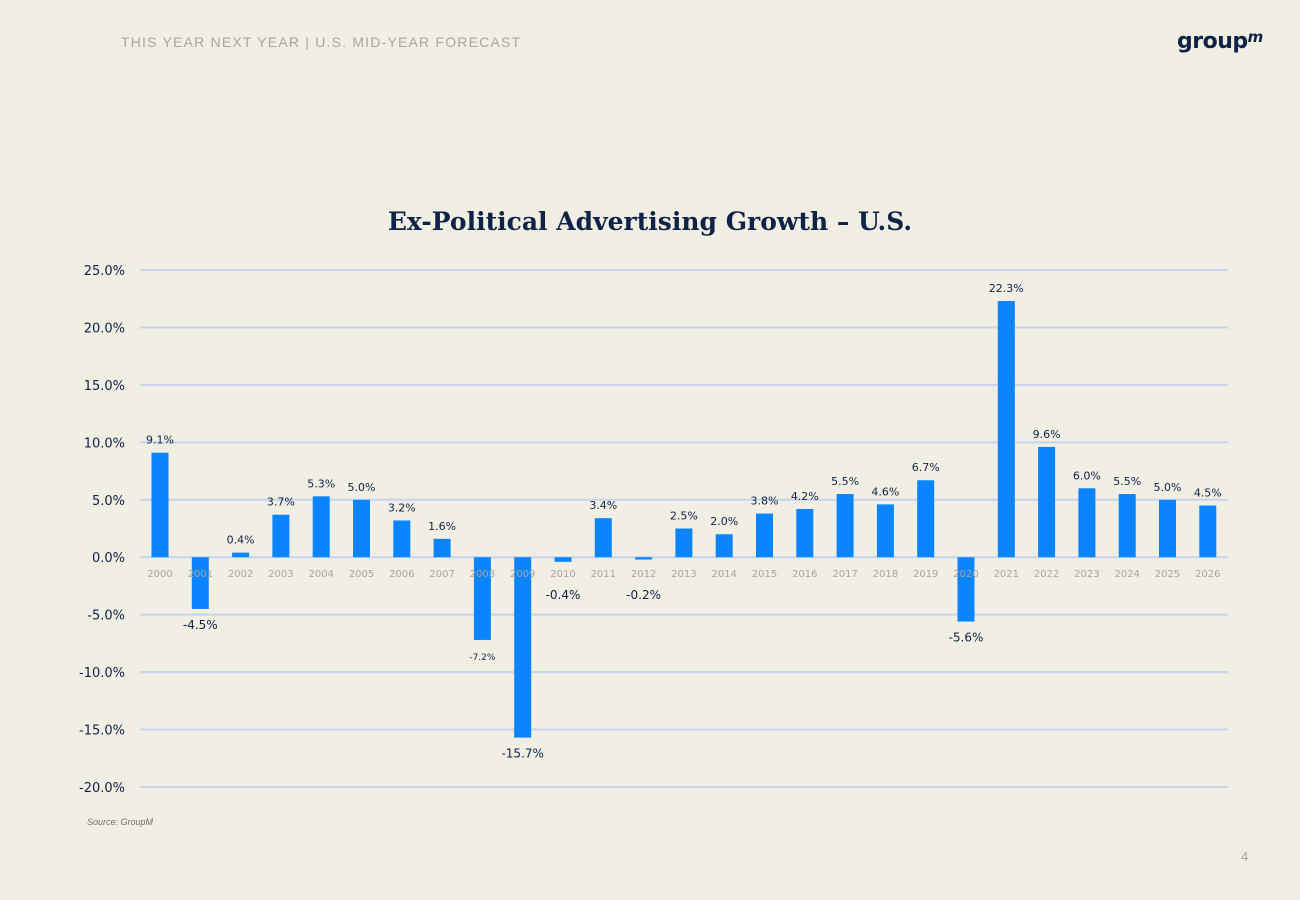 The image size is (1300, 900). What do you see at coordinates (650, 221) in the screenshot?
I see `chart-title: Ex-Political Advertising Growth – U.S.` at bounding box center [650, 221].